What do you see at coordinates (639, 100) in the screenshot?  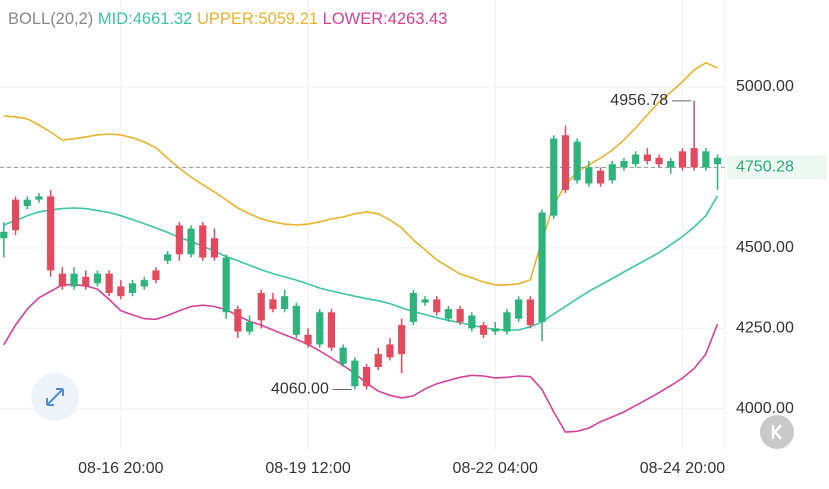 I see `annotation-label: 4956.78` at bounding box center [639, 100].